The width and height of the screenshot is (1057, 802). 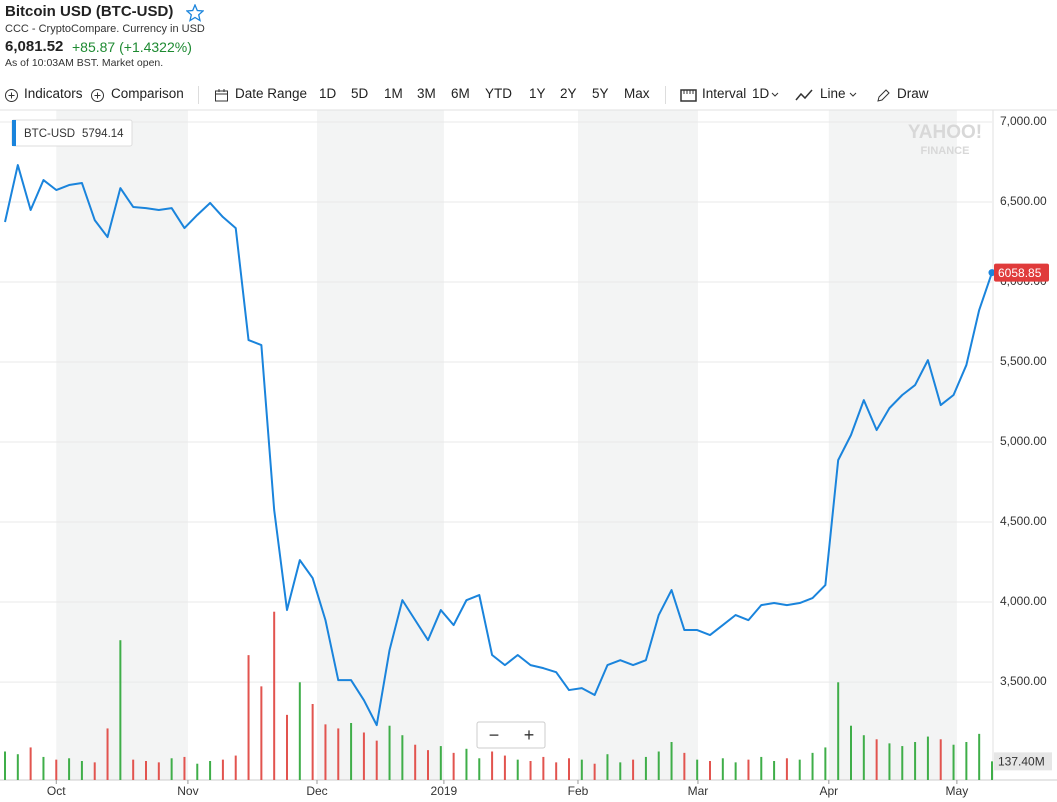 I want to click on title: Bitcoin USD (BTC-USD), so click(x=89, y=11).